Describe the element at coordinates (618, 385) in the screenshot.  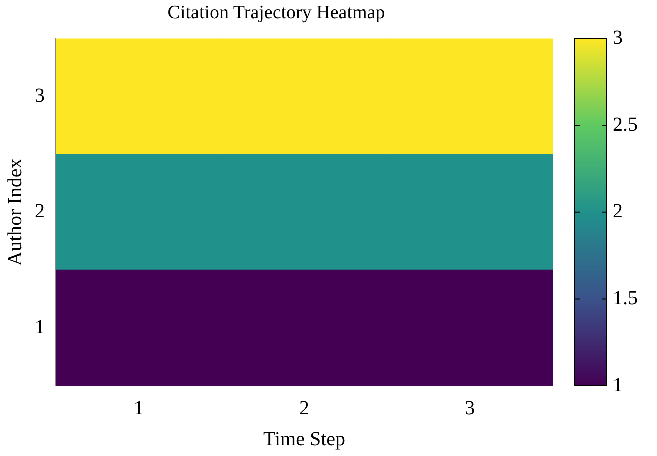
I see `color-bar-label: 1` at that location.